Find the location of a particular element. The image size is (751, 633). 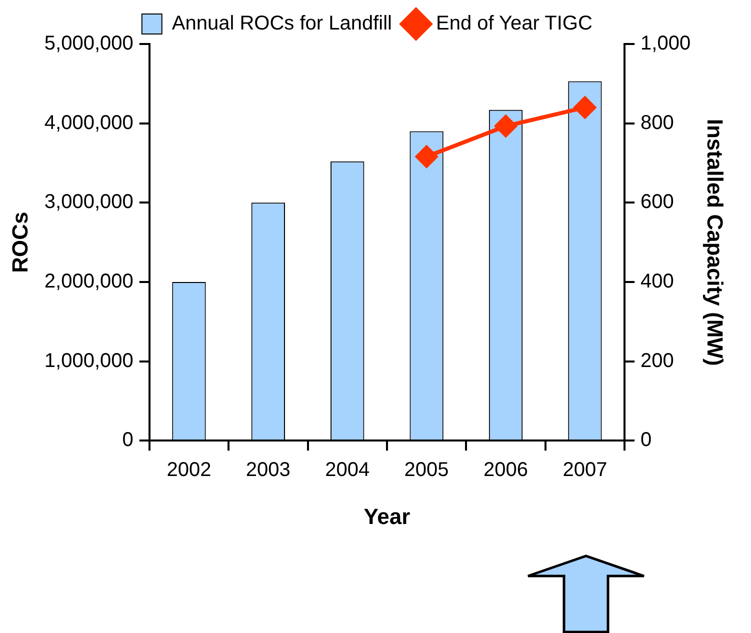

y2-tick-label: 400 is located at coordinates (657, 281).